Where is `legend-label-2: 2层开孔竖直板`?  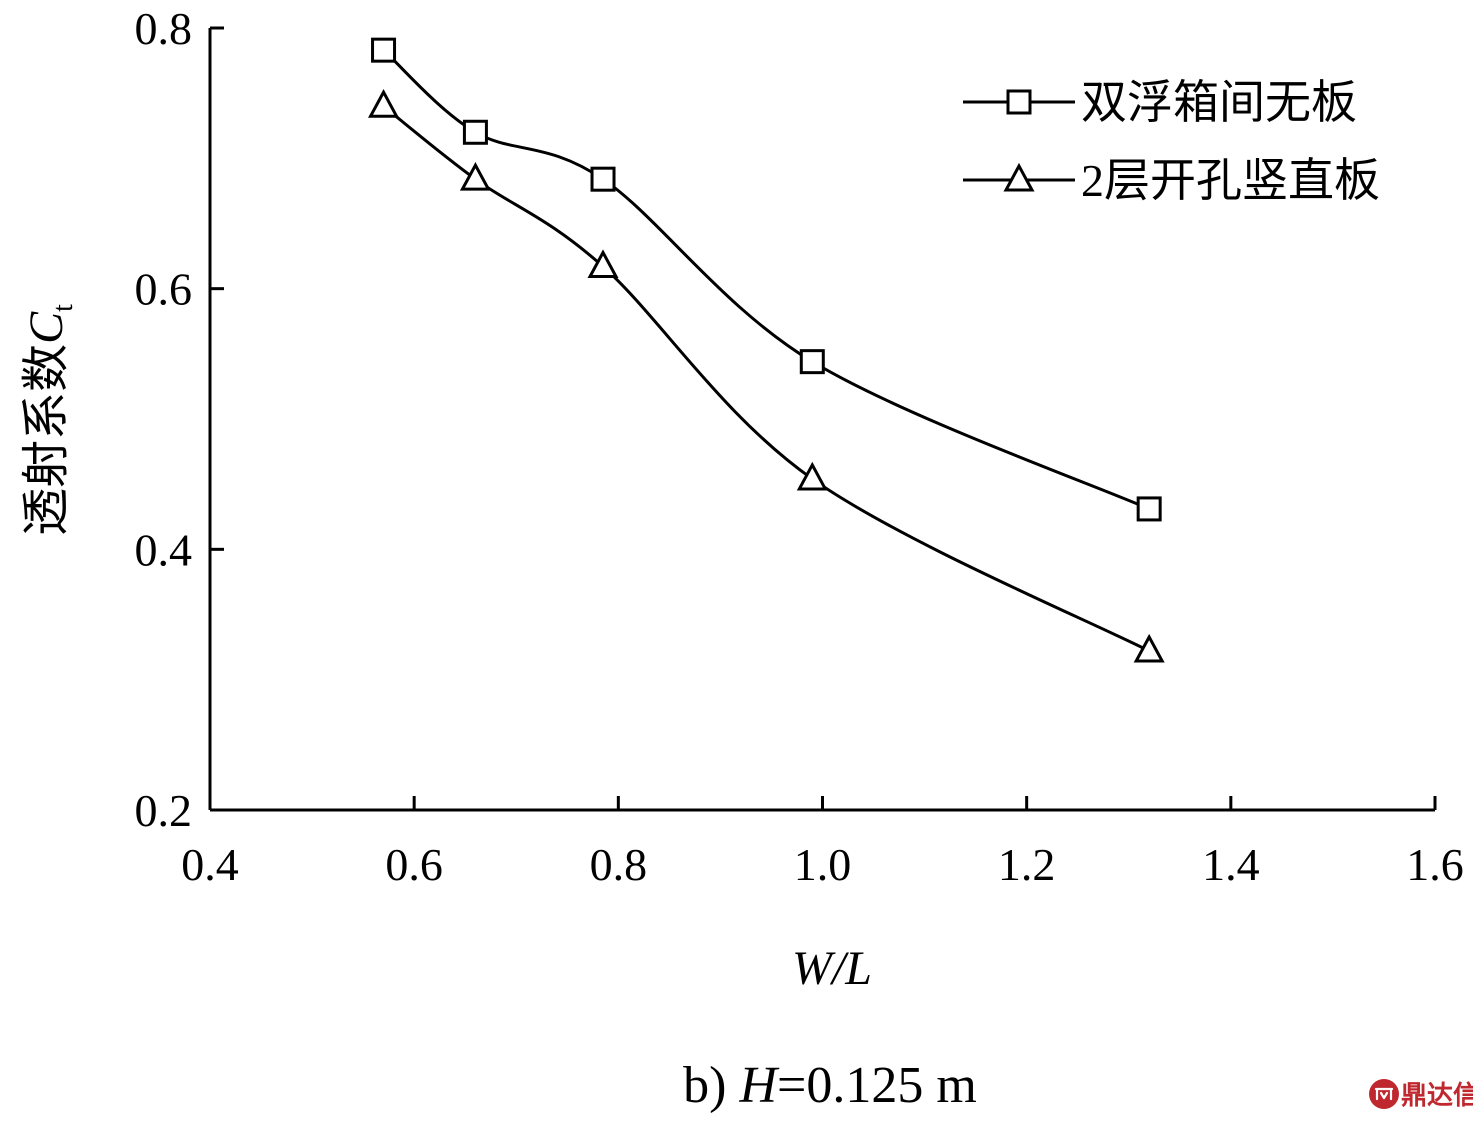 legend-label-2: 2层开孔竖直板 is located at coordinates (1230, 180).